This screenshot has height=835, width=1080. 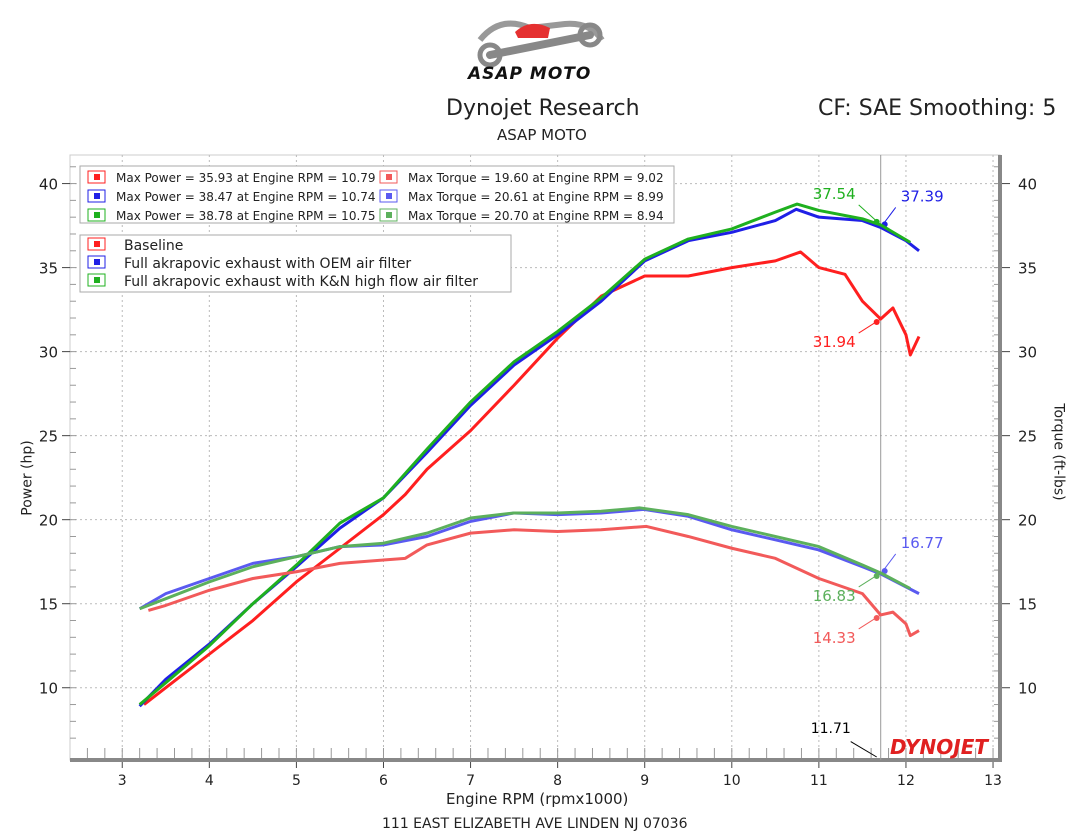 I want to click on x-tick-label: 6, so click(x=383, y=781).